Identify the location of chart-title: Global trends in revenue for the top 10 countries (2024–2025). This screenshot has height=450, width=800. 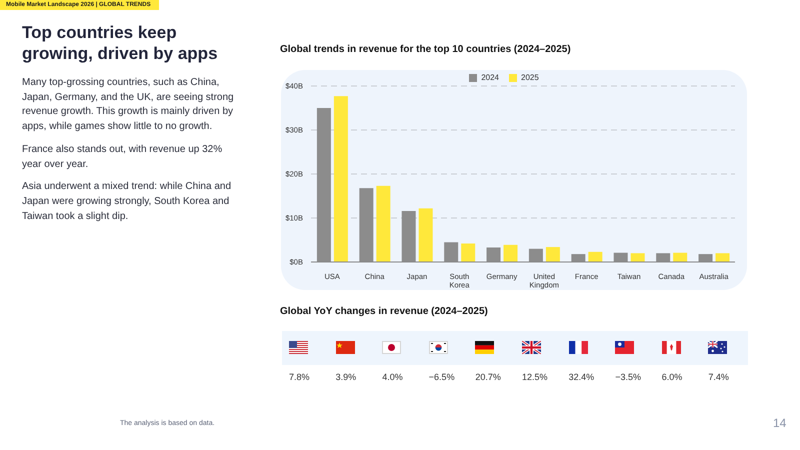
(425, 49).